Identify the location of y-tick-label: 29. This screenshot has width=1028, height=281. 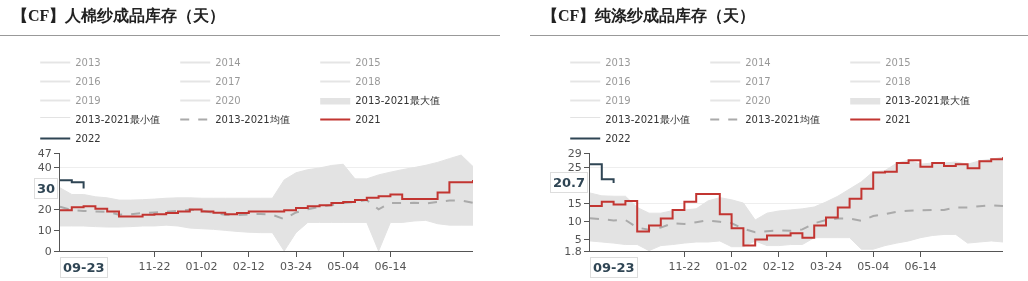
(574, 153).